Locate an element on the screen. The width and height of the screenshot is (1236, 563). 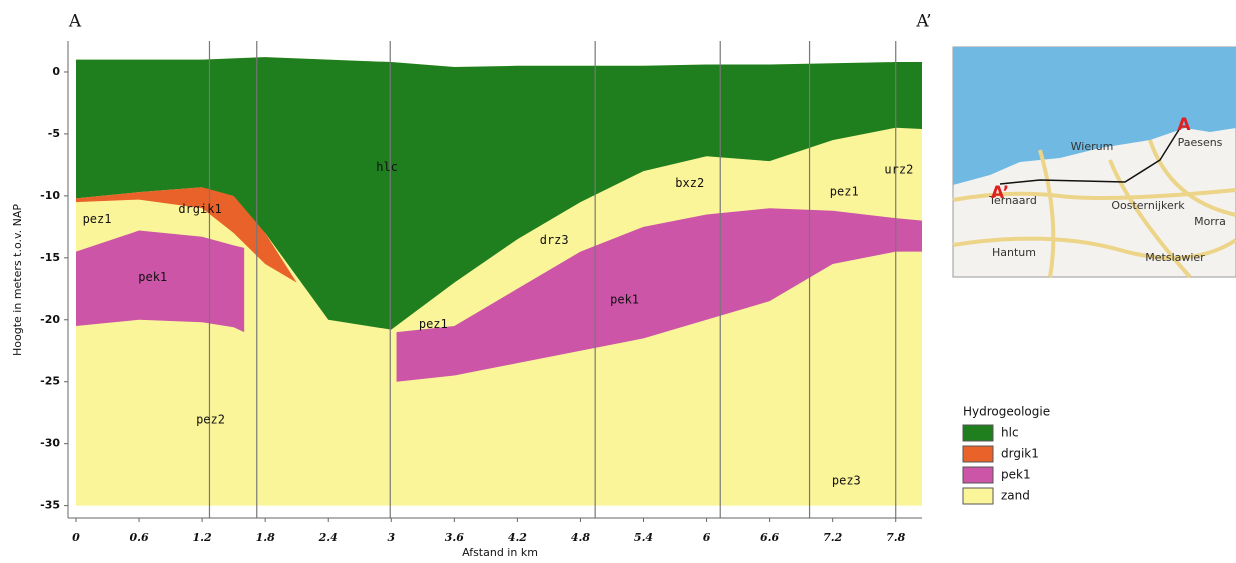
legend-title: Hydrogeologie is located at coordinates (1006, 412).